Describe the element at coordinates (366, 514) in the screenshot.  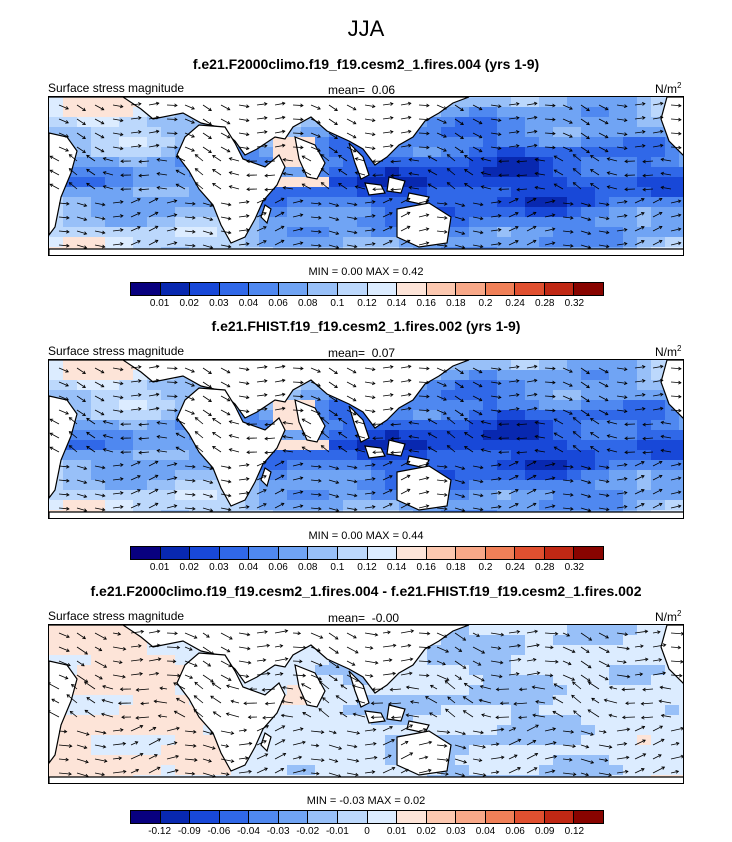
I see `landmass` at that location.